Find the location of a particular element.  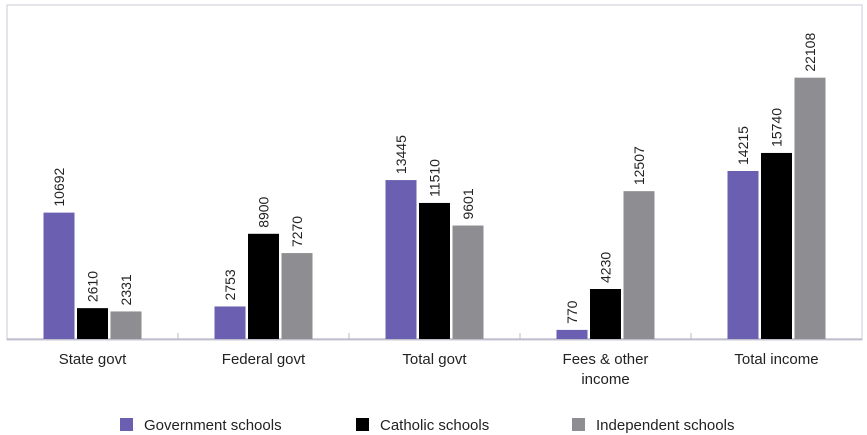

x-tick-label: income is located at coordinates (605, 379).